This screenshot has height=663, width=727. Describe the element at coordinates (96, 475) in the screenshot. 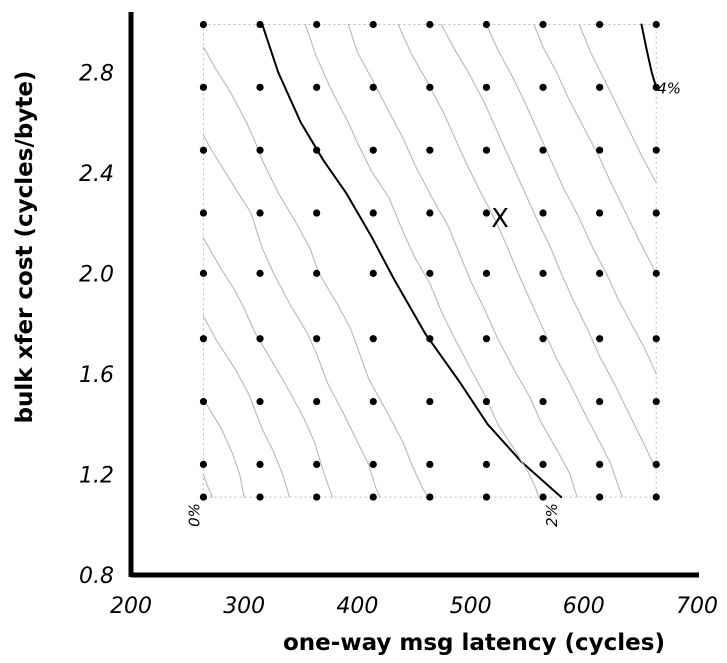

I see `y-tick-label: 1.2` at that location.